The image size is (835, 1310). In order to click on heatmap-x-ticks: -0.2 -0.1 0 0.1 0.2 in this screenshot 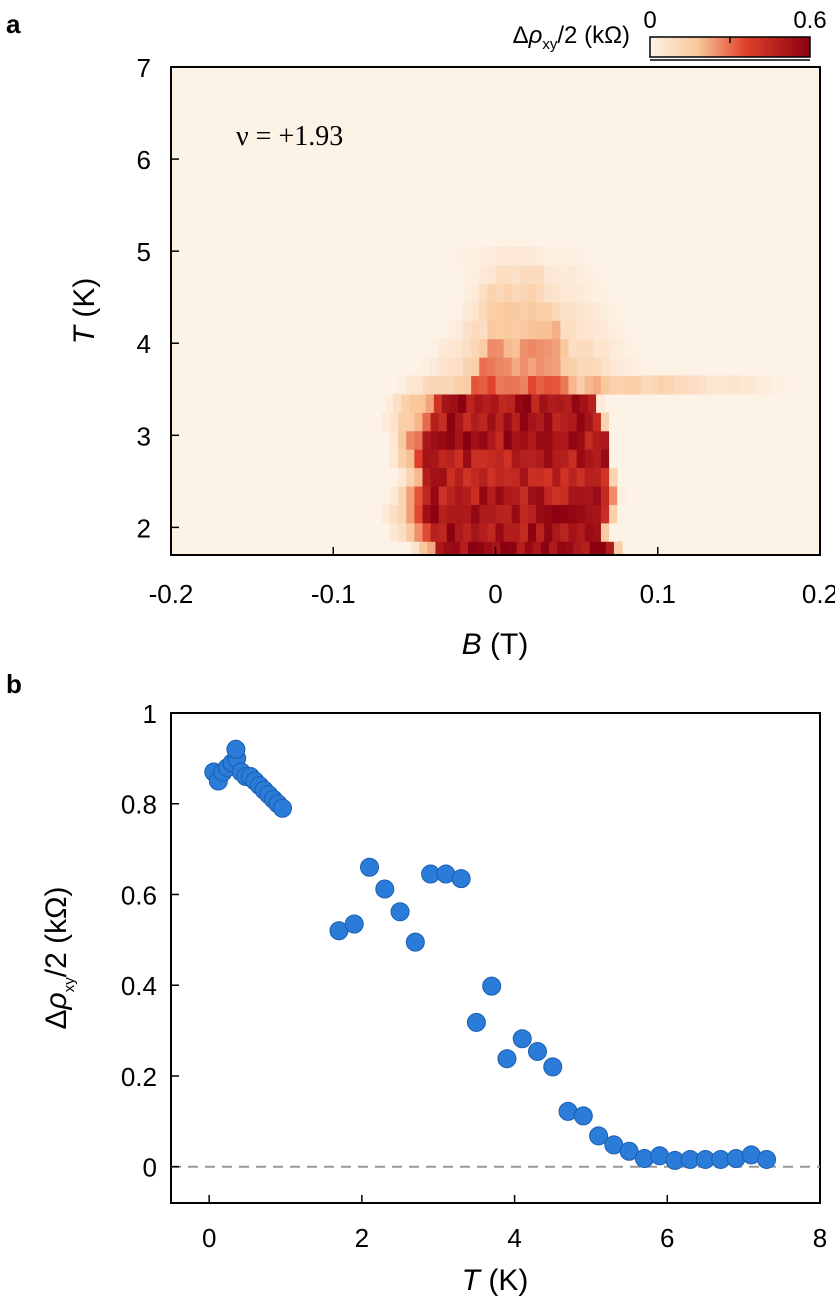, I will do `click(492, 578)`.